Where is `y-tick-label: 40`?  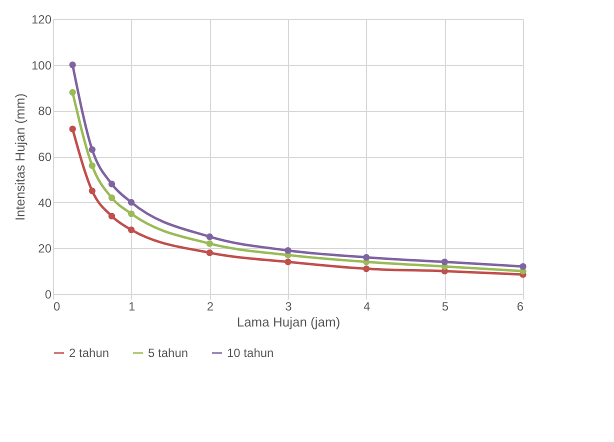 y-tick-label: 40 is located at coordinates (45, 203).